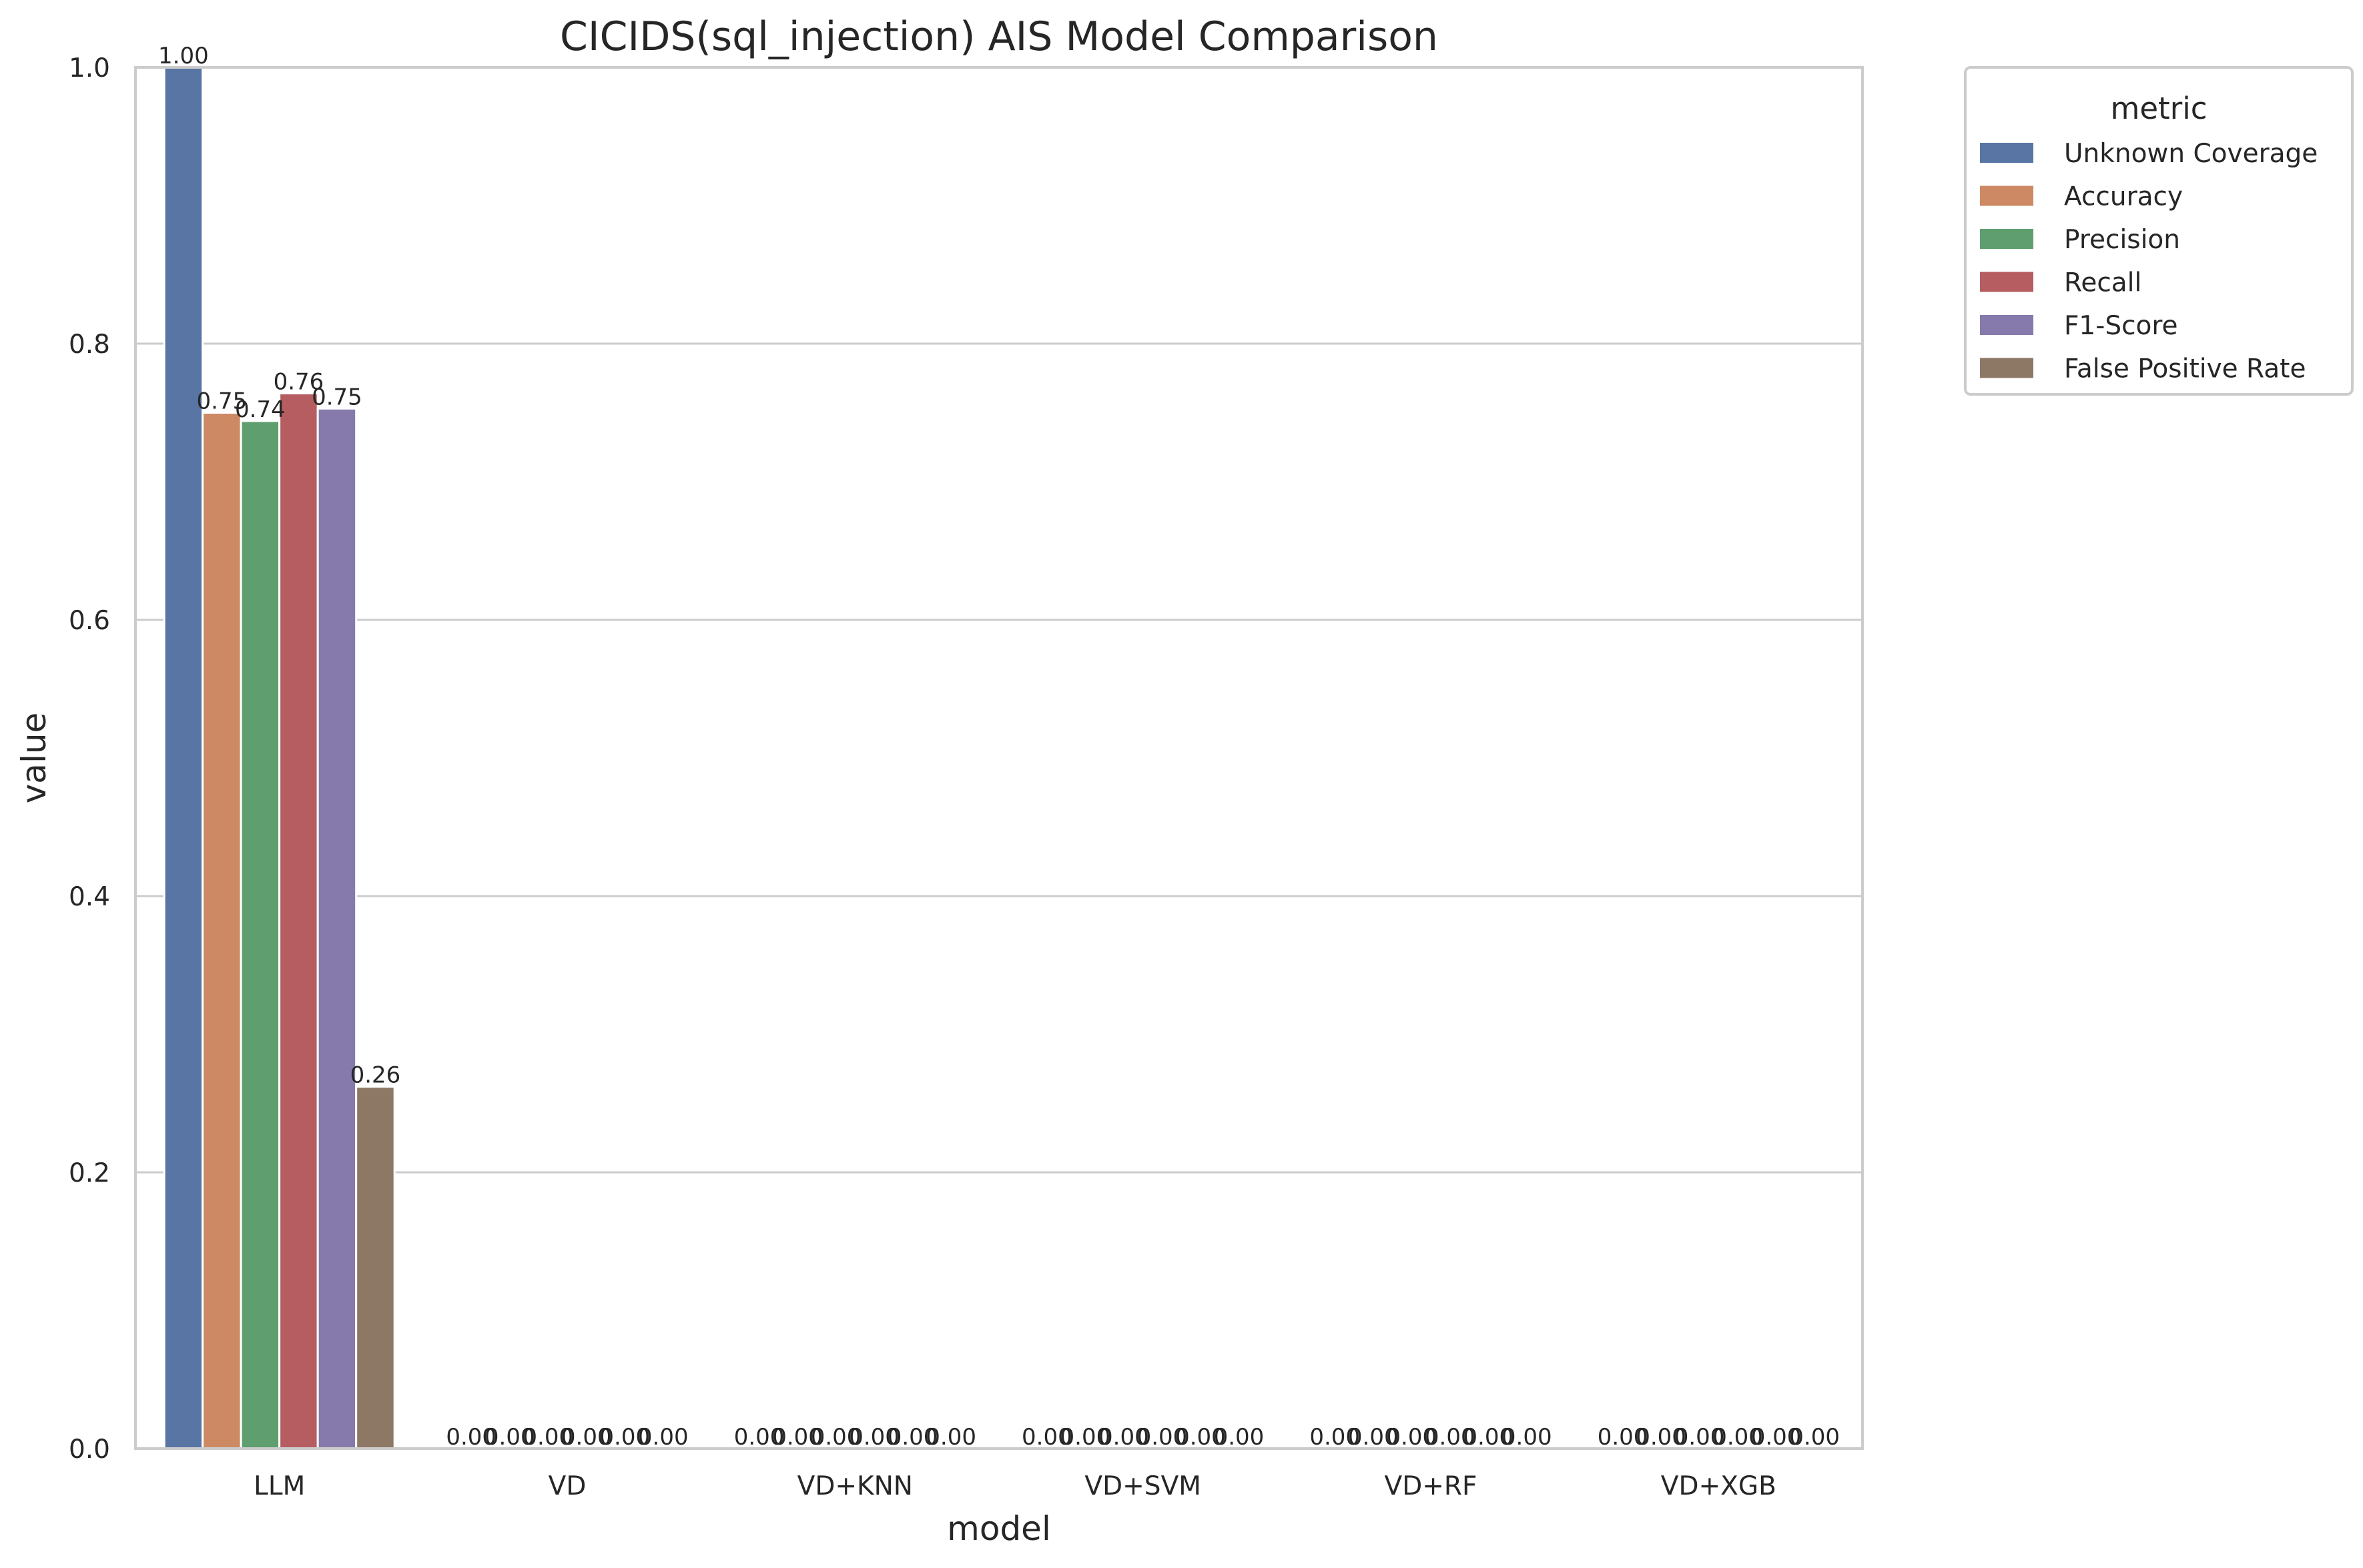 This screenshot has width=2363, height=1568. Describe the element at coordinates (260, 409) in the screenshot. I see `bar-value-label: 0.74` at that location.